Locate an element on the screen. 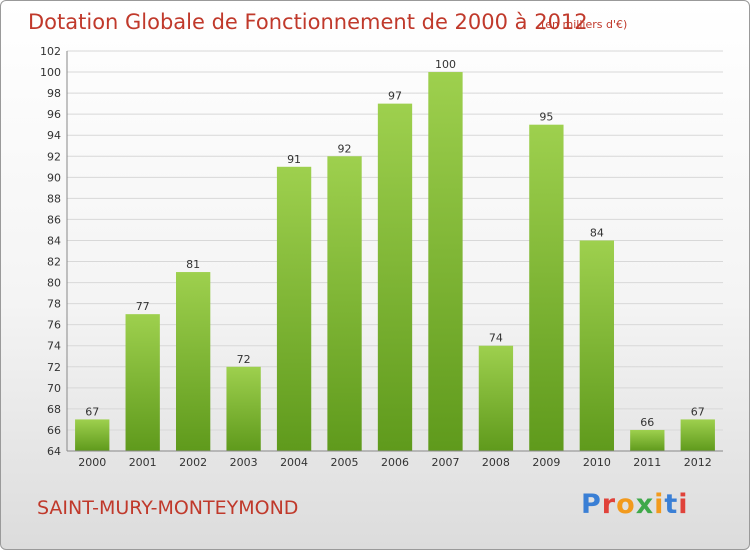 The width and height of the screenshot is (750, 550). data-label-2004: 91 is located at coordinates (294, 159).